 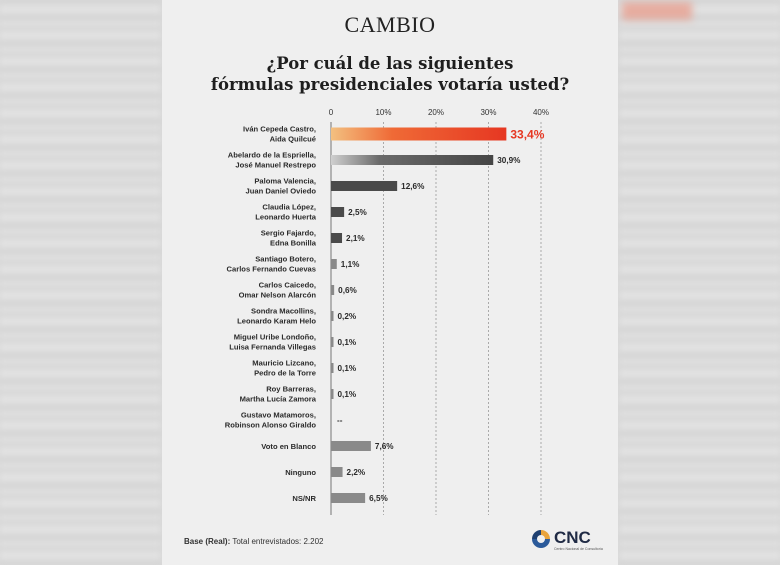 What do you see at coordinates (207, 541) in the screenshot?
I see `base-label: Base (Real):` at bounding box center [207, 541].